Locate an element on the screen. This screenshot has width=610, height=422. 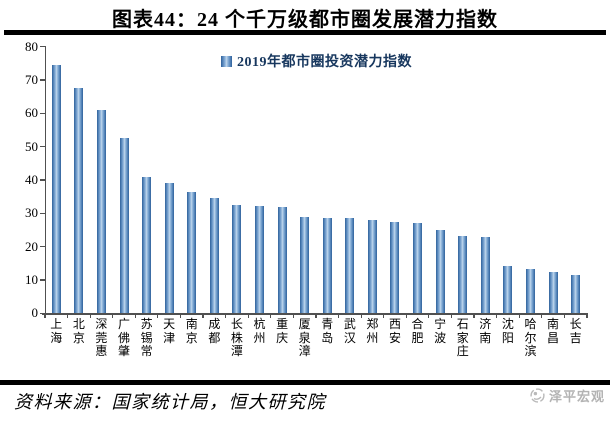
watermark-text: 泽平宏观 is located at coordinates (576, 396).